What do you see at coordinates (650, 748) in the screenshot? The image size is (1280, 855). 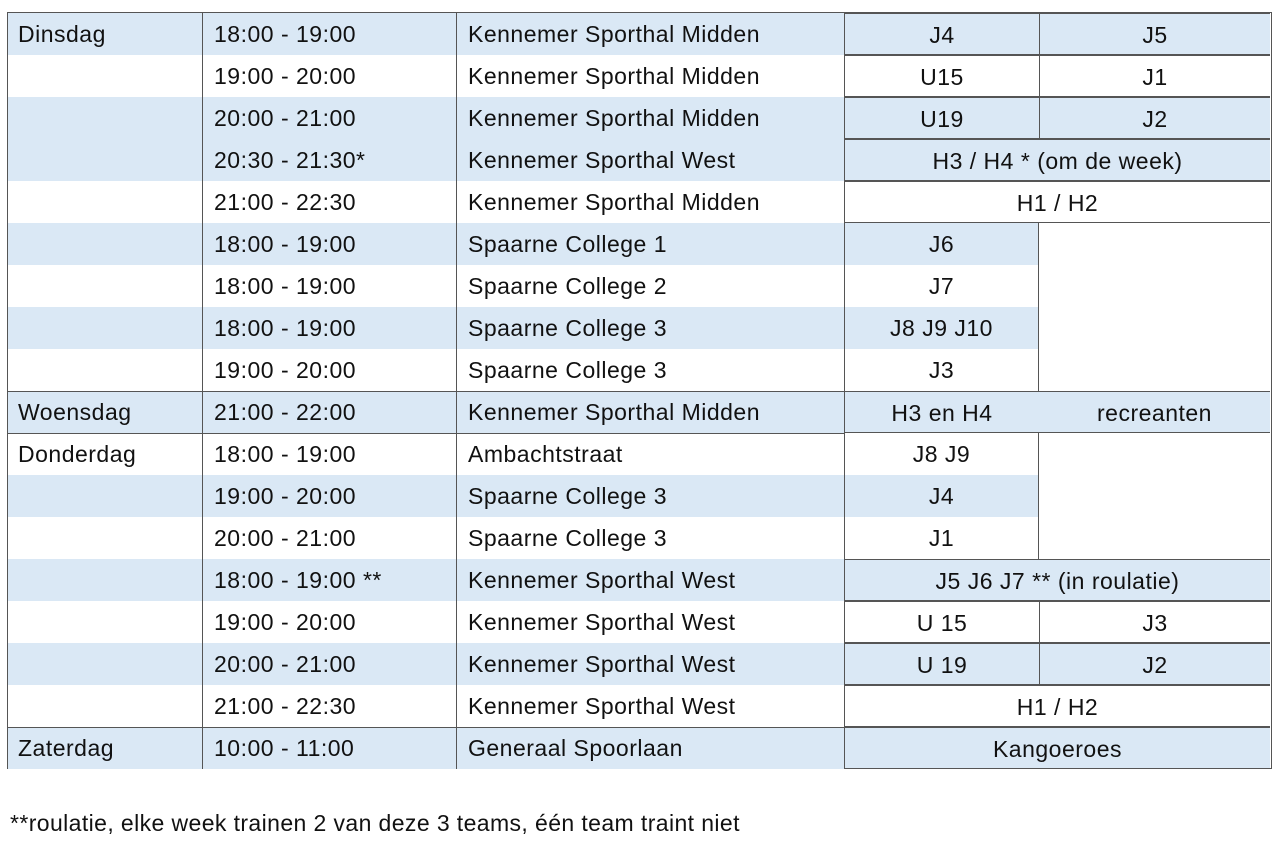 I see `location-cell: Generaal Spoorlaan` at bounding box center [650, 748].